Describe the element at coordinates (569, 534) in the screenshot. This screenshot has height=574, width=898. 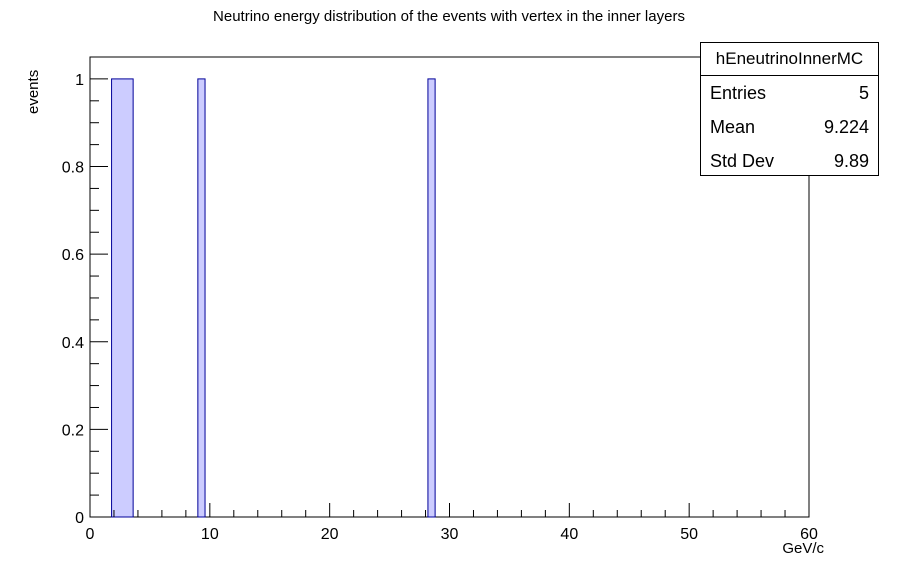
I see `x-tick-label: 40` at that location.